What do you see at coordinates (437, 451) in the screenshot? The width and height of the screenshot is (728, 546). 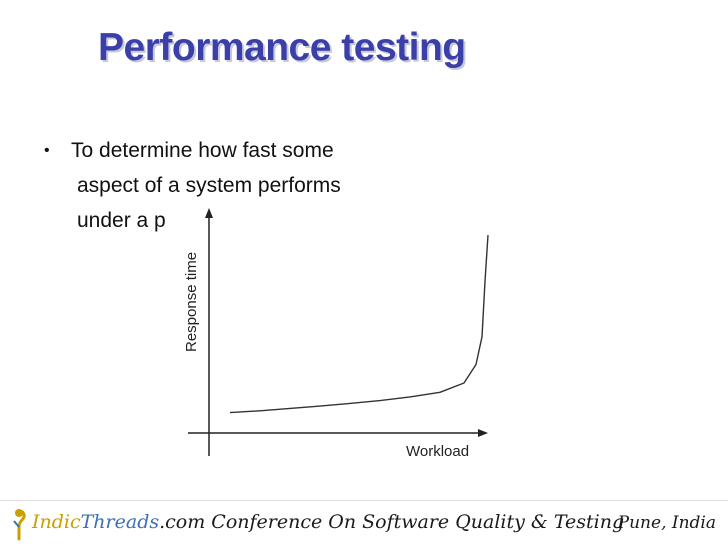 I see `x-axis-label: Workload` at bounding box center [437, 451].